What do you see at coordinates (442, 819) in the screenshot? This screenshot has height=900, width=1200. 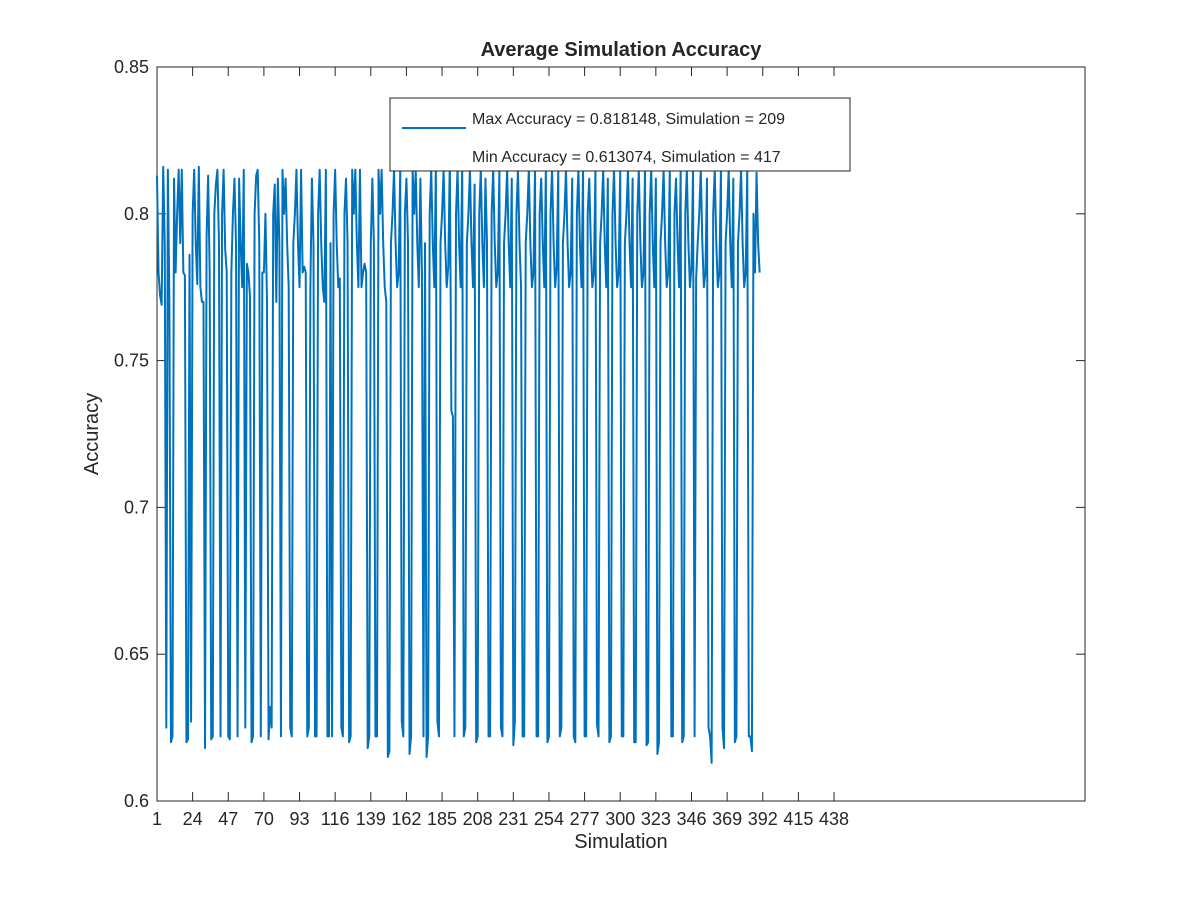 I see `x-tick-label: 185` at bounding box center [442, 819].